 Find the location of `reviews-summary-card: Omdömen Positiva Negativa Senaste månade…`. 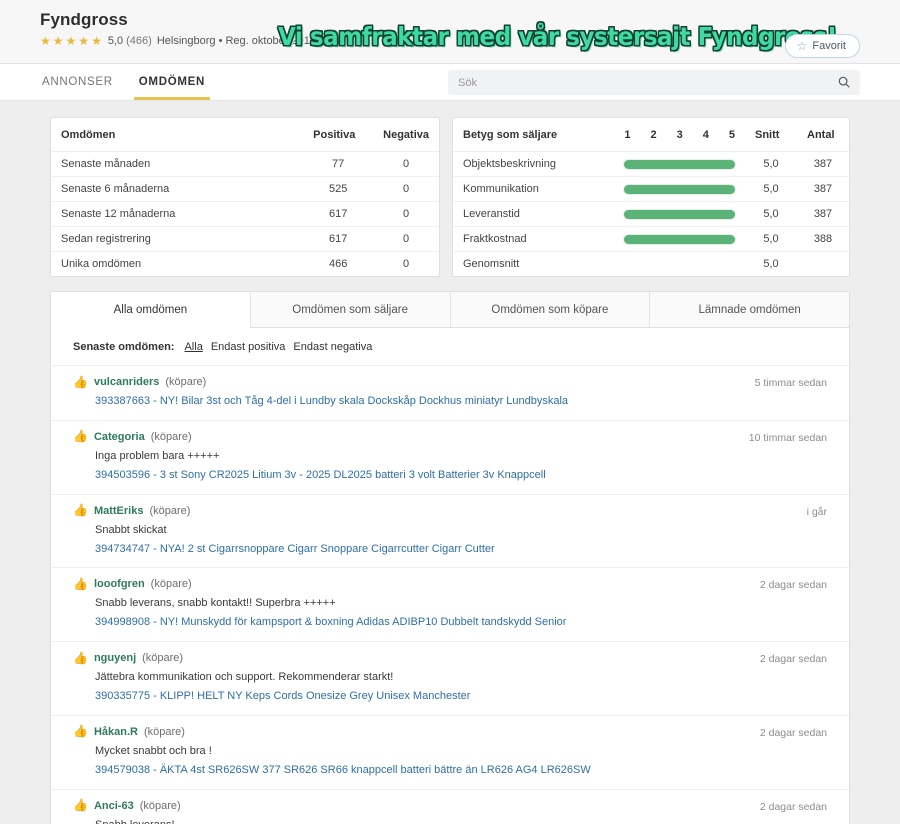

reviews-summary-card: Omdömen Positiva Negativa Senaste månade… is located at coordinates (245, 197).